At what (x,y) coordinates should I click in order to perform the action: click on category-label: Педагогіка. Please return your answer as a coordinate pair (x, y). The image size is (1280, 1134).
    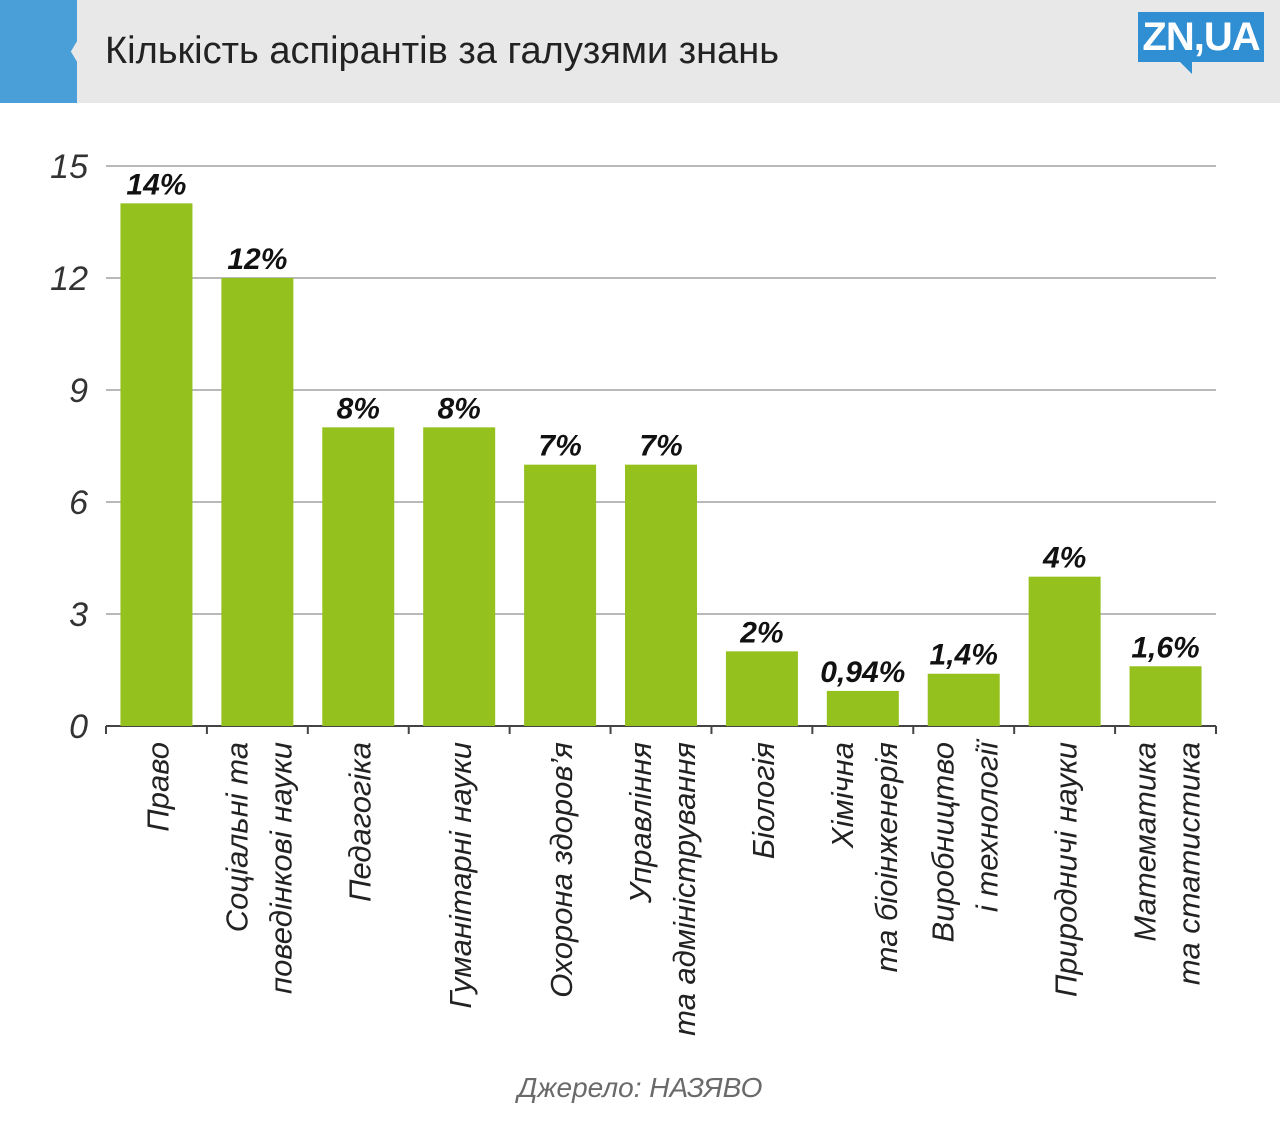
    Looking at the image, I should click on (359, 822).